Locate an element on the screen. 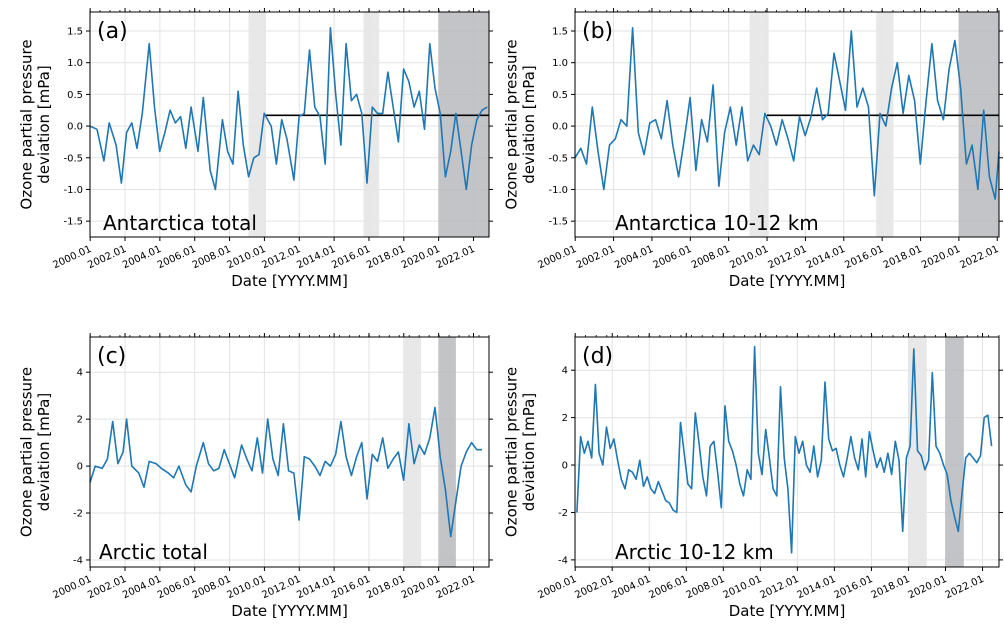 The height and width of the screenshot is (636, 1004). region-label: Arctic total is located at coordinates (153, 552).